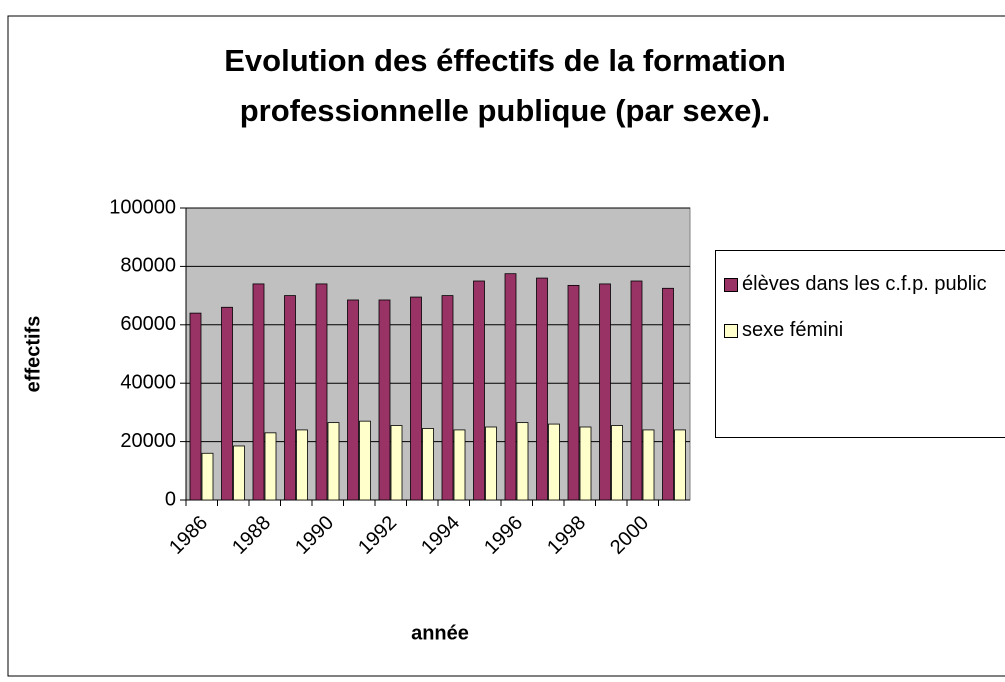 This screenshot has width=1005, height=682. I want to click on x-tick-label: 1996, so click(503, 535).